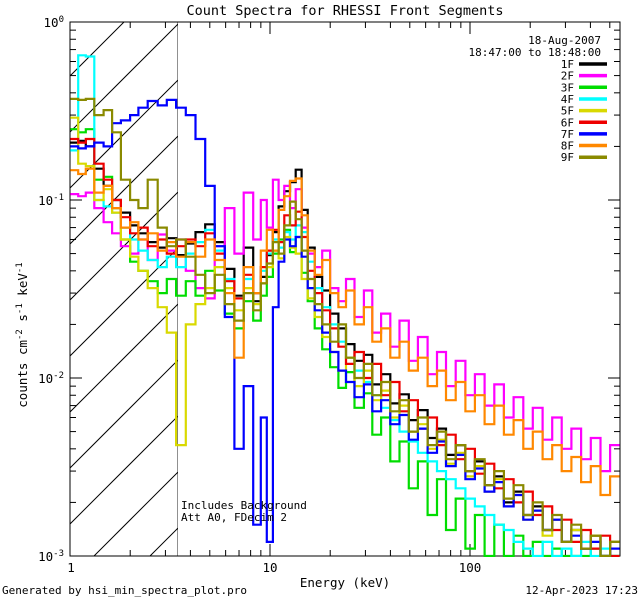 This screenshot has height=600, width=640. I want to click on legend-date: 18-Aug-2007, so click(564, 40).